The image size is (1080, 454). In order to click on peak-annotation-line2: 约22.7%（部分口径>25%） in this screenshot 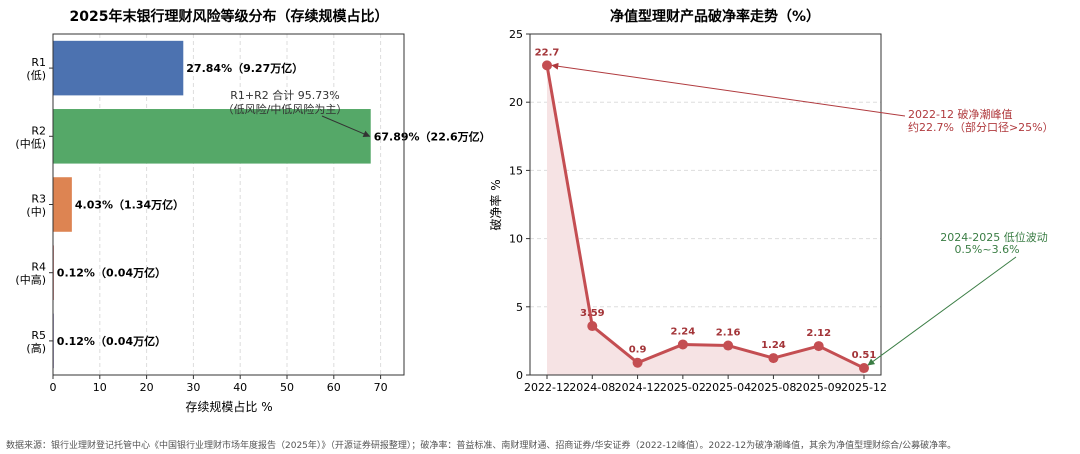, I will do `click(981, 127)`.